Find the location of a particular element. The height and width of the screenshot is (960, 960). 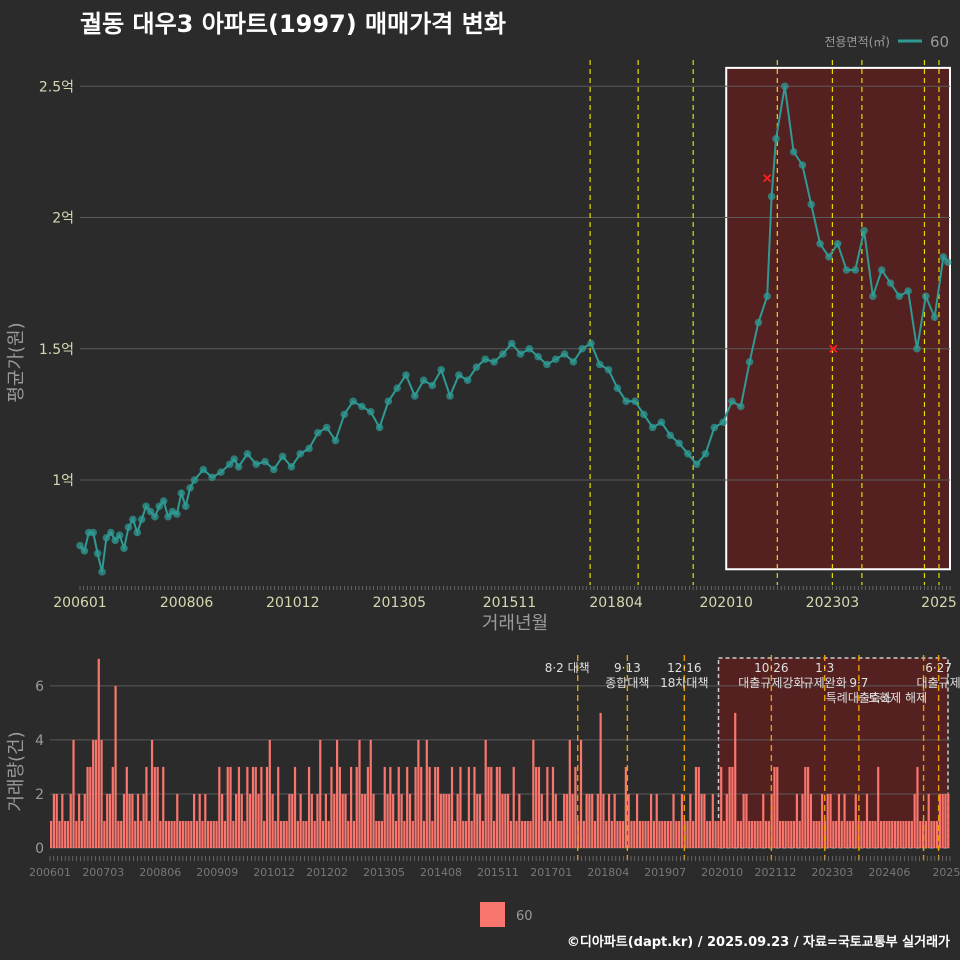

bottom-ytick-label: 2 is located at coordinates (39, 795).